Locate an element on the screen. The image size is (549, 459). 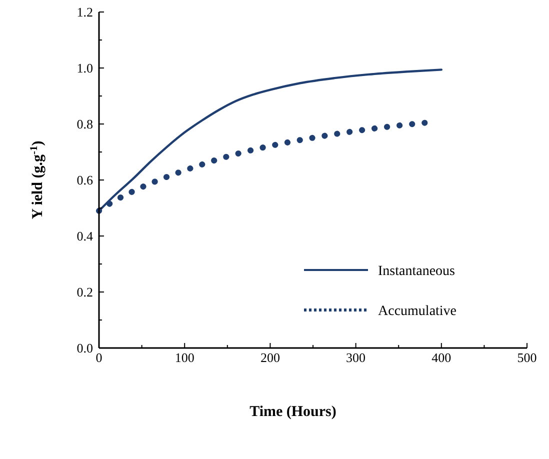
legend-label: Instantaneous is located at coordinates (416, 271).